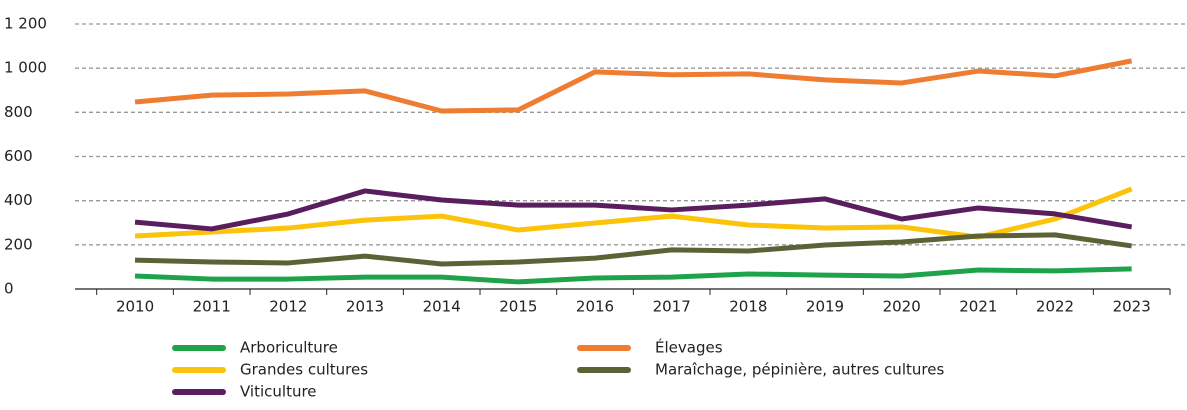 The width and height of the screenshot is (1187, 410). I want to click on x-tick-label: 2017, so click(672, 307).